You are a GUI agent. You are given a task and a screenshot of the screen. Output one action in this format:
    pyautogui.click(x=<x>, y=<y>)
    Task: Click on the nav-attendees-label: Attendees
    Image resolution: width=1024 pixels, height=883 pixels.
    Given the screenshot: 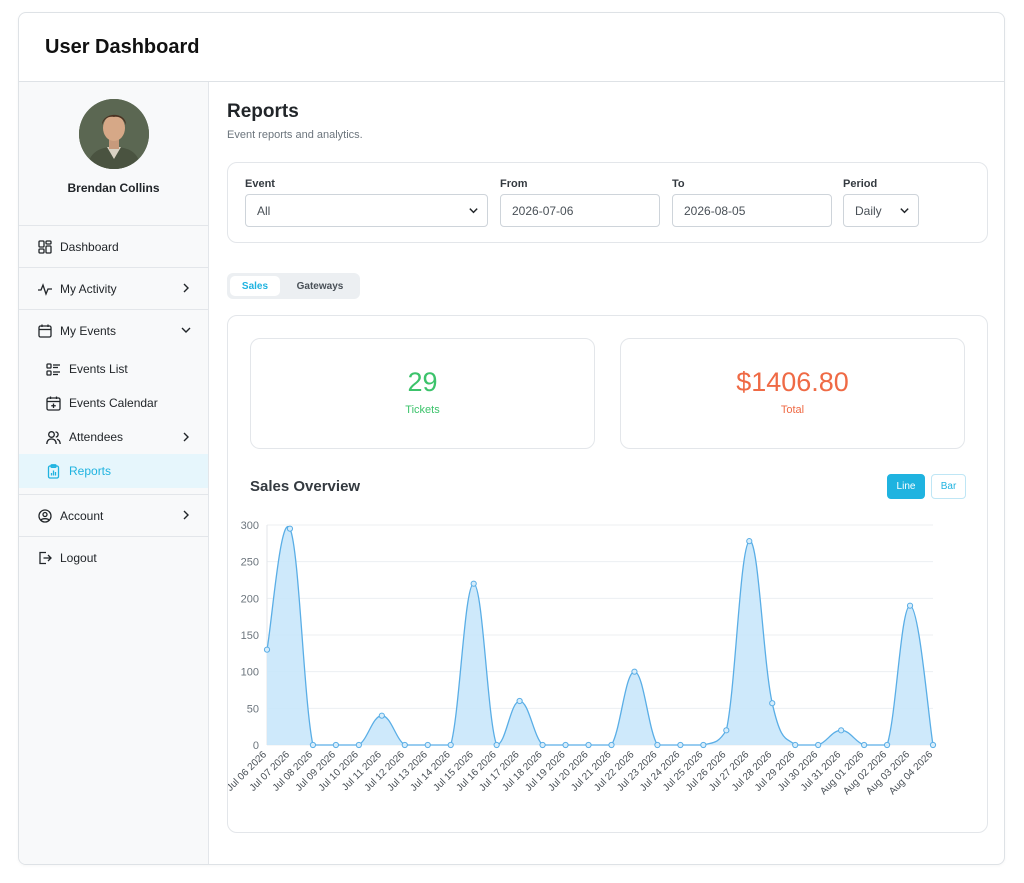 What is the action you would take?
    pyautogui.click(x=96, y=437)
    